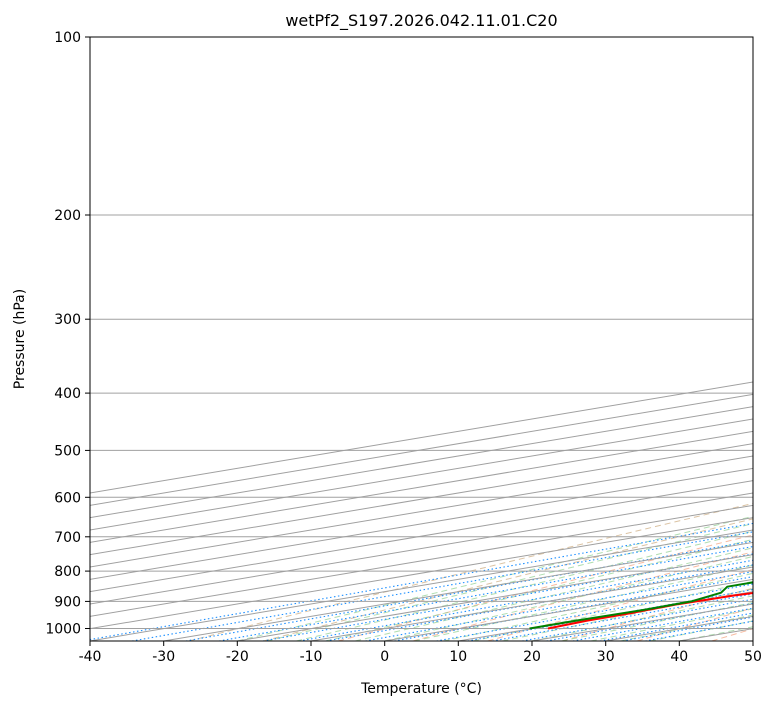 The height and width of the screenshot is (708, 775). Describe the element at coordinates (532, 657) in the screenshot. I see `x-tick-label: 20` at that location.